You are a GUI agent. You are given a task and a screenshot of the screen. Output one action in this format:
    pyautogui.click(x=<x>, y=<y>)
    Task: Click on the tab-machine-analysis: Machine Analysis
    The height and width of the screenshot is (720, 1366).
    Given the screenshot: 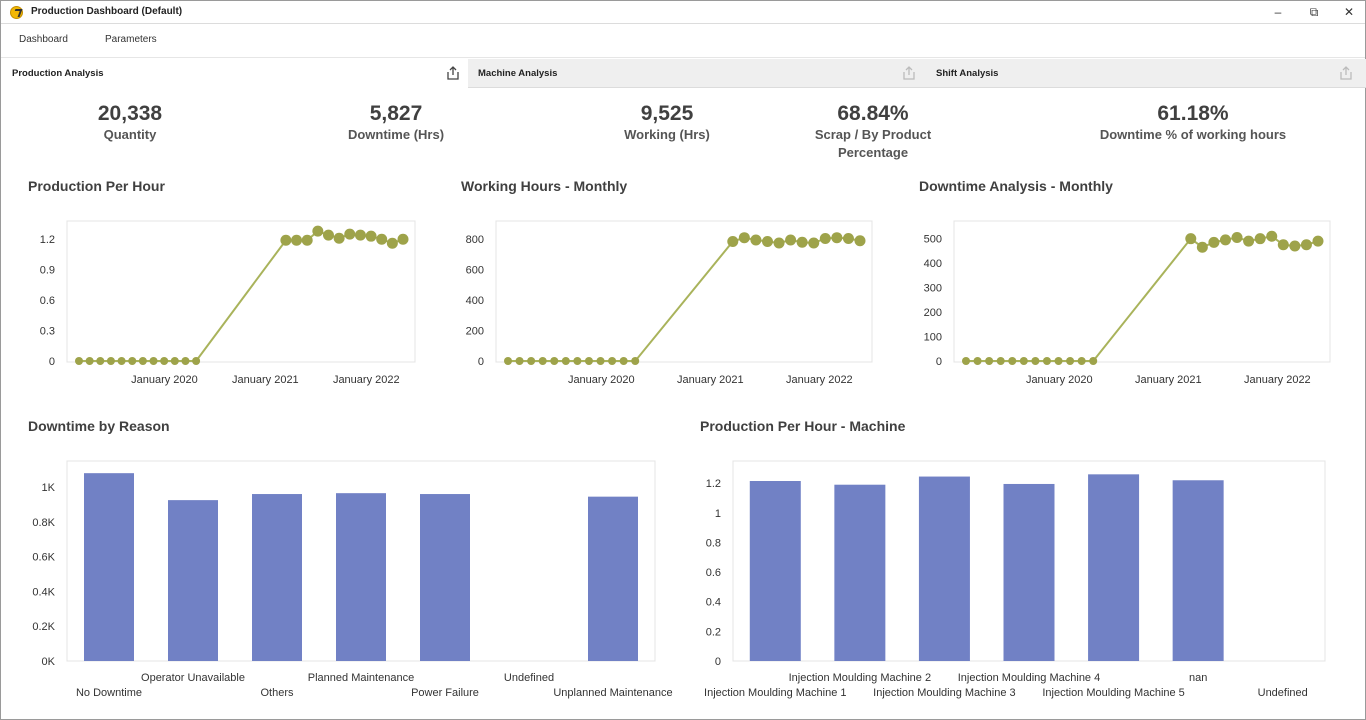 What is the action you would take?
    pyautogui.click(x=697, y=73)
    